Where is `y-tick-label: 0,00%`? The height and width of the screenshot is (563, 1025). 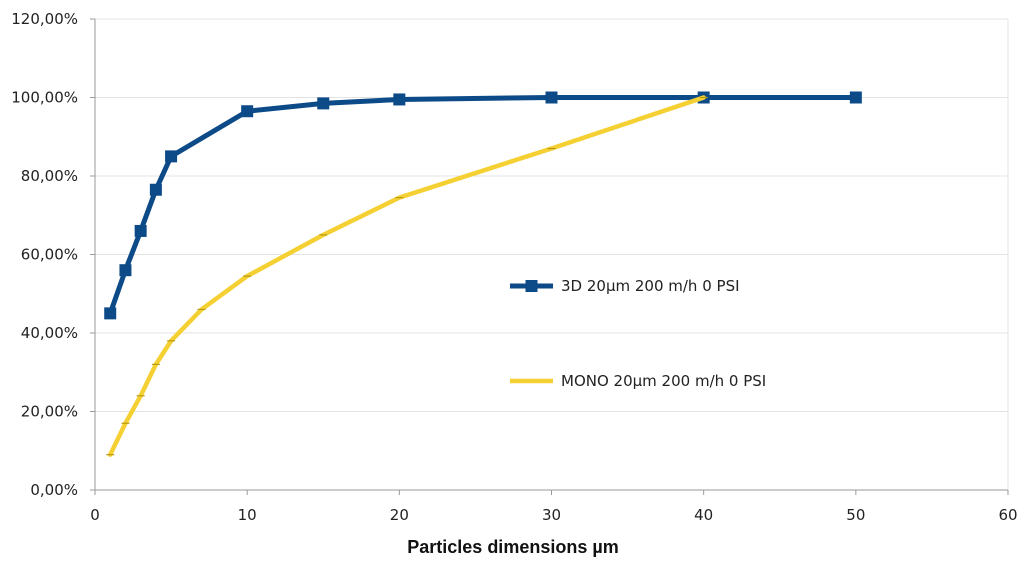
y-tick-label: 0,00% is located at coordinates (54, 490).